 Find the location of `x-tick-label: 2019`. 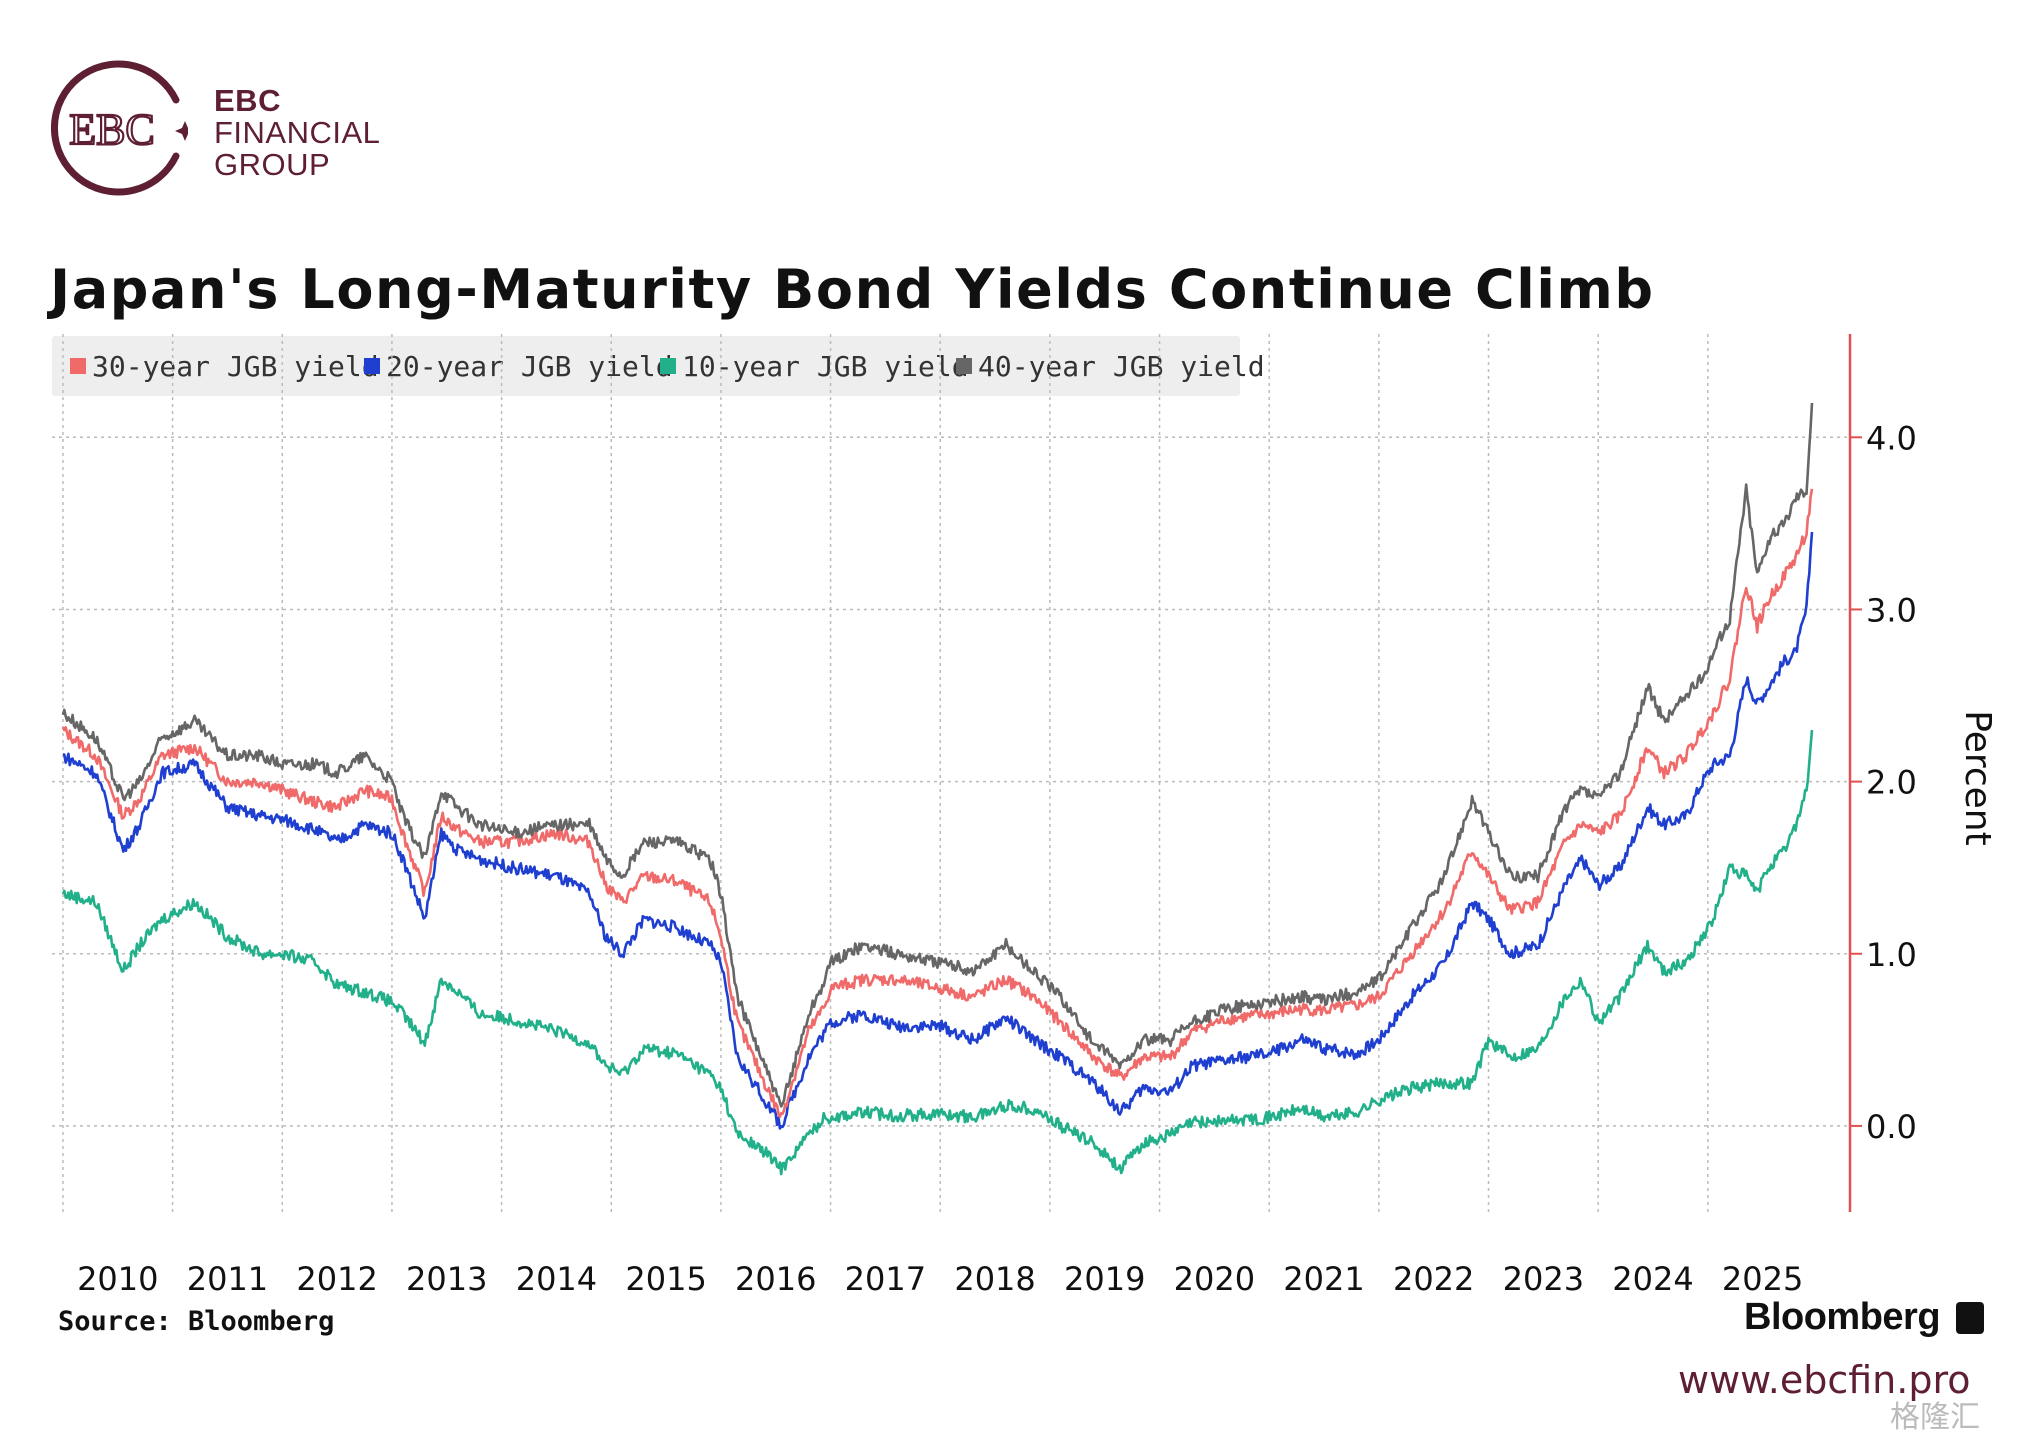

x-tick-label: 2019 is located at coordinates (1104, 1279).